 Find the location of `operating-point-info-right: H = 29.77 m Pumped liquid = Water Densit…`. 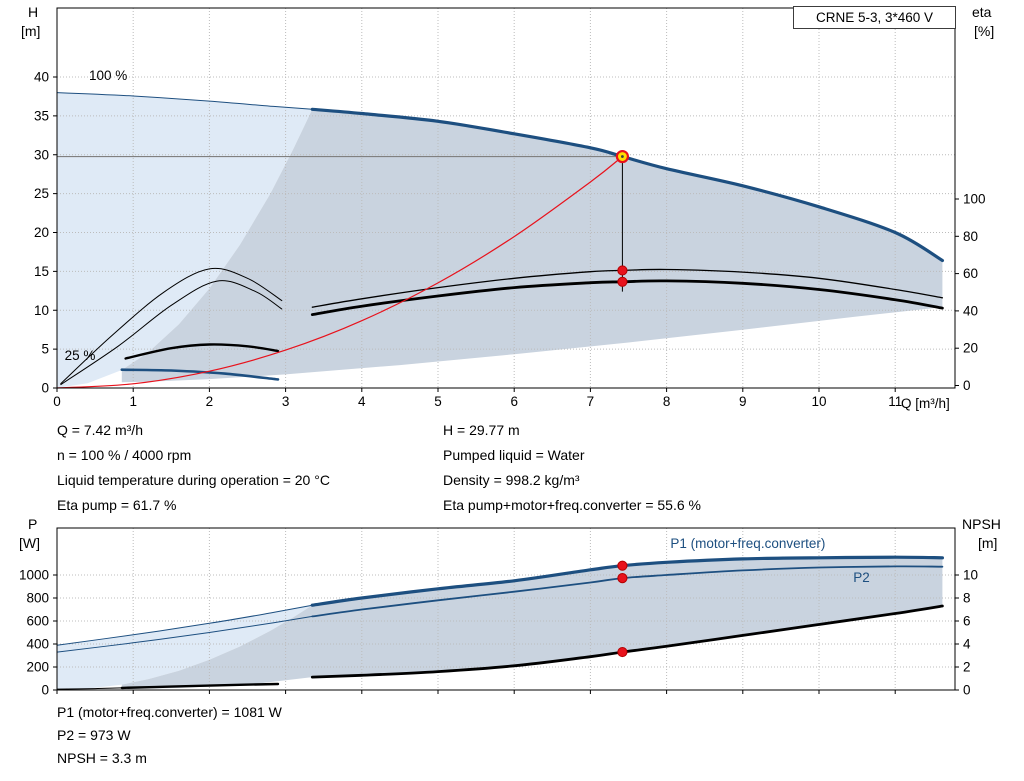

operating-point-info-right: H = 29.77 m Pumped liquid = Water Densit… is located at coordinates (572, 468).